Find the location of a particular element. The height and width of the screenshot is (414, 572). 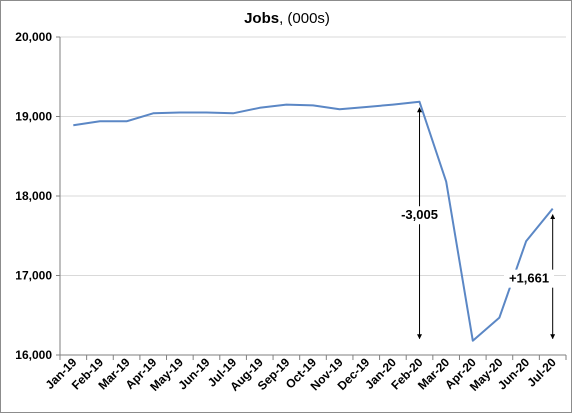

chart-title: Jobs, (000s) is located at coordinates (287, 18).